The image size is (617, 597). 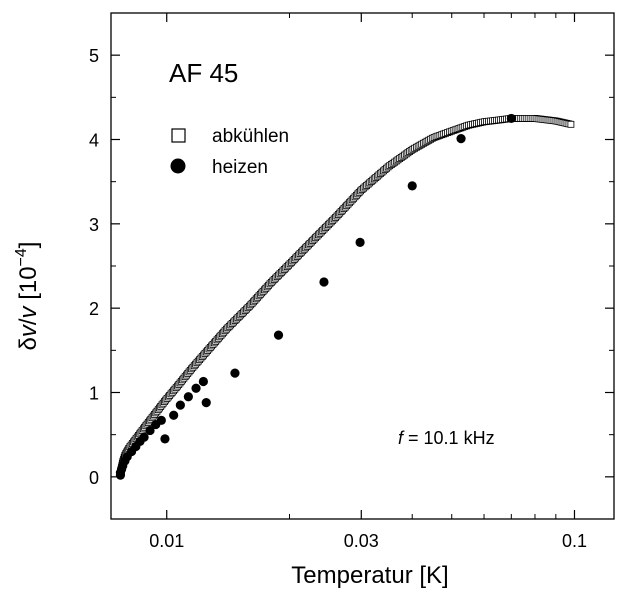 What do you see at coordinates (178, 135) in the screenshot?
I see `legend-marker-abkuehlen` at bounding box center [178, 135].